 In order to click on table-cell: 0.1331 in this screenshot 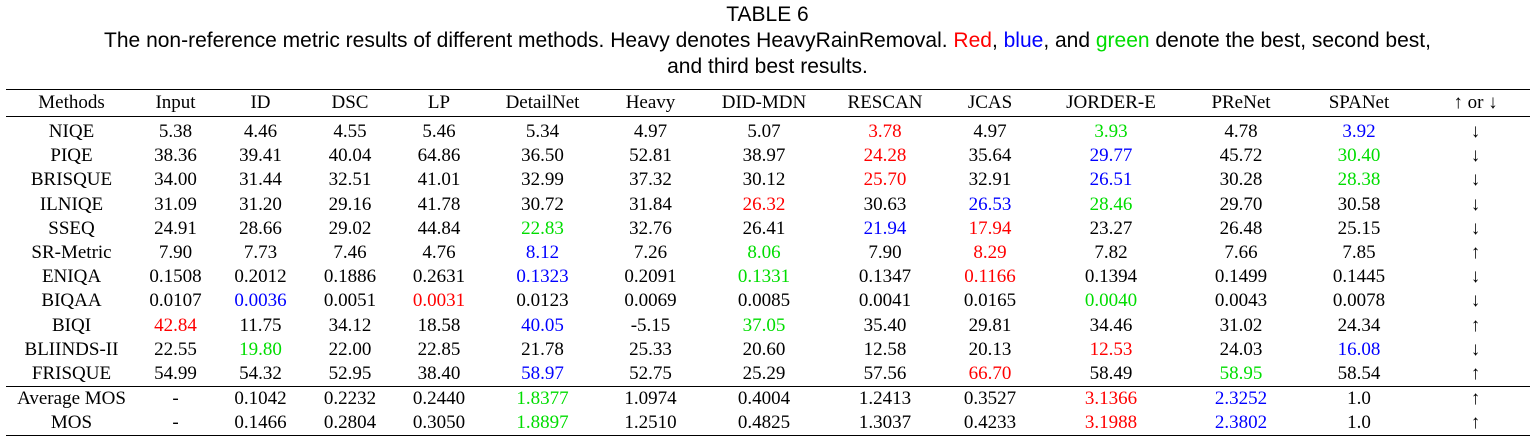, I will do `click(764, 277)`.